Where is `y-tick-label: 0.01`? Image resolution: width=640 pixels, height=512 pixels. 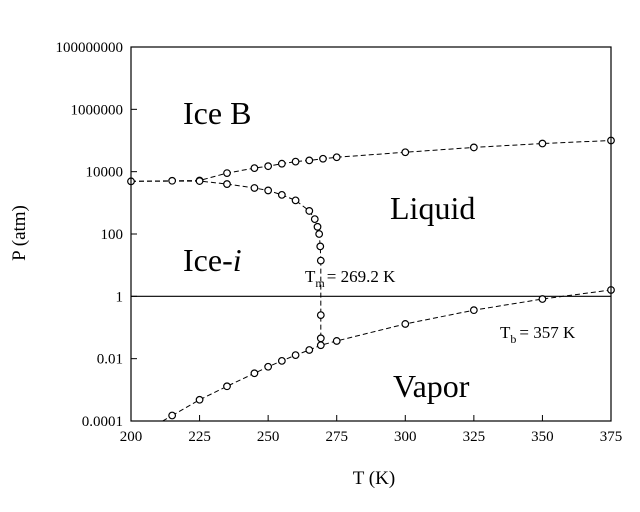
y-tick-label: 0.01 is located at coordinates (110, 360).